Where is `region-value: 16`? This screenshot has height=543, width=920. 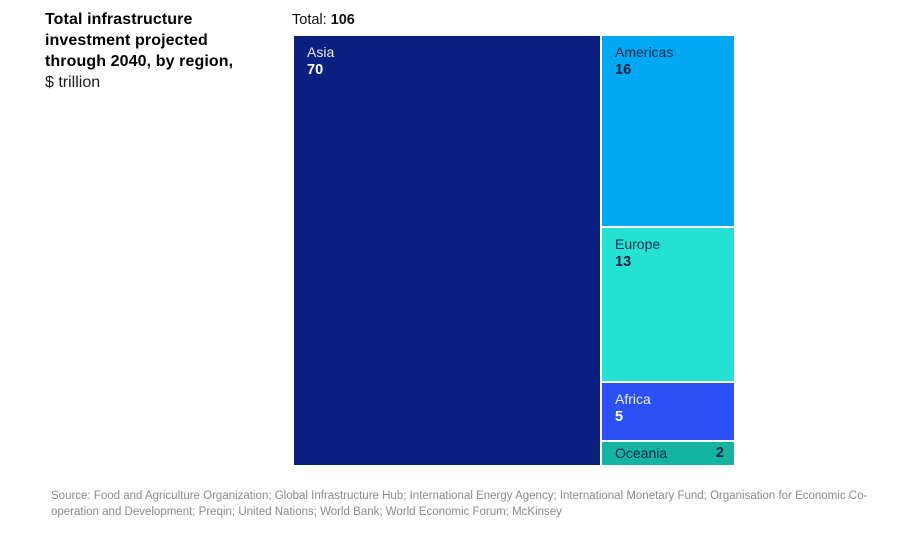 region-value: 16 is located at coordinates (623, 70).